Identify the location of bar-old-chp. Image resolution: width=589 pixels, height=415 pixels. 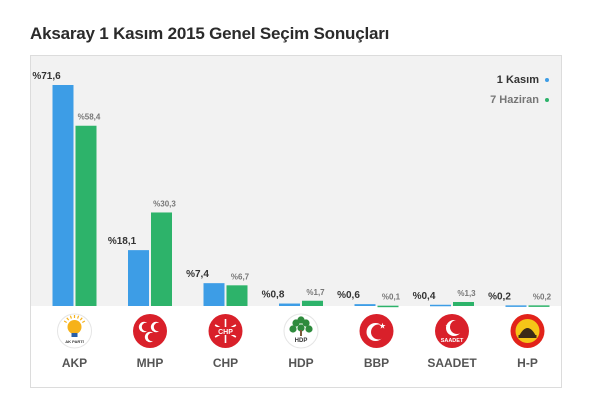
(237, 295).